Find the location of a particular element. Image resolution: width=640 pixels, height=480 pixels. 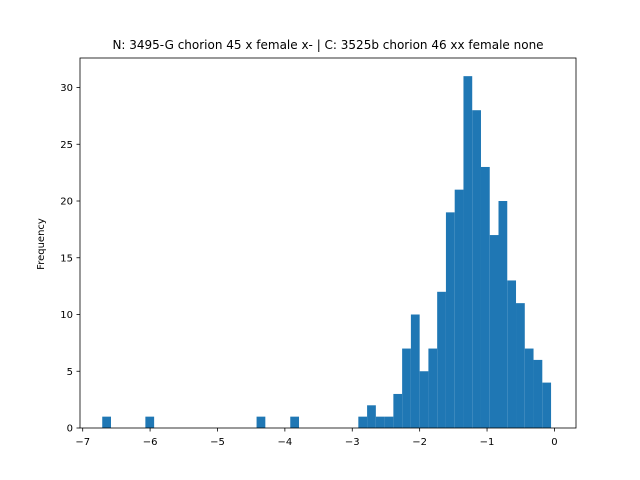

y-axis-label: Frequency is located at coordinates (41, 244).